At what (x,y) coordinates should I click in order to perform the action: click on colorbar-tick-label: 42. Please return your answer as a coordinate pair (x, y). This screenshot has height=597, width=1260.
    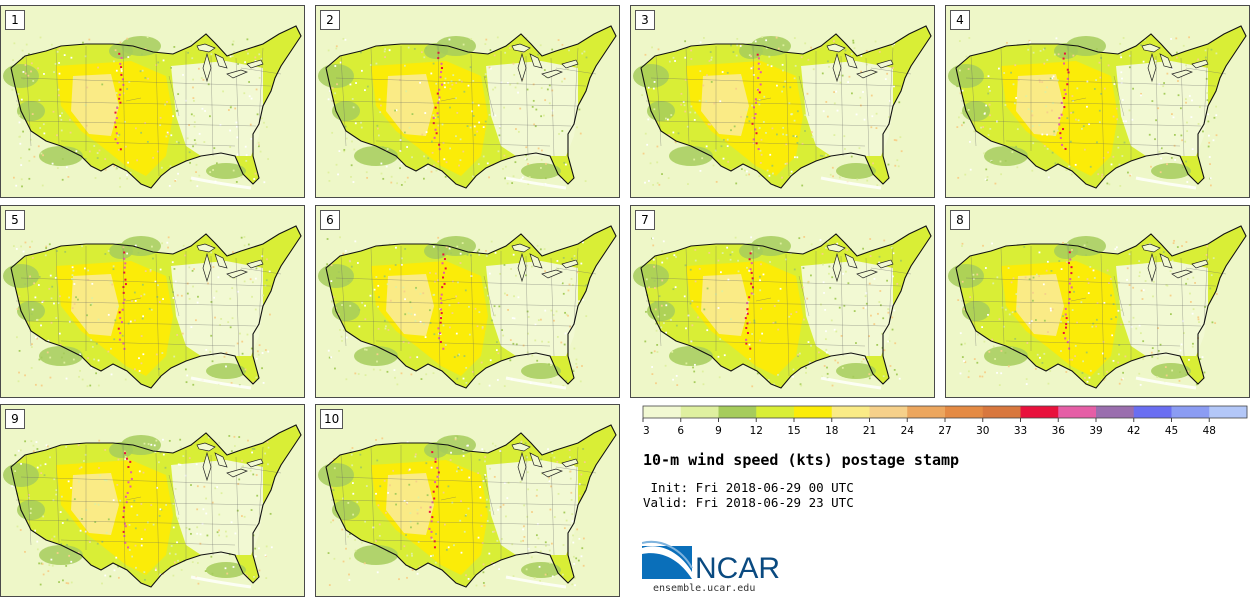
    Looking at the image, I should click on (1133, 431).